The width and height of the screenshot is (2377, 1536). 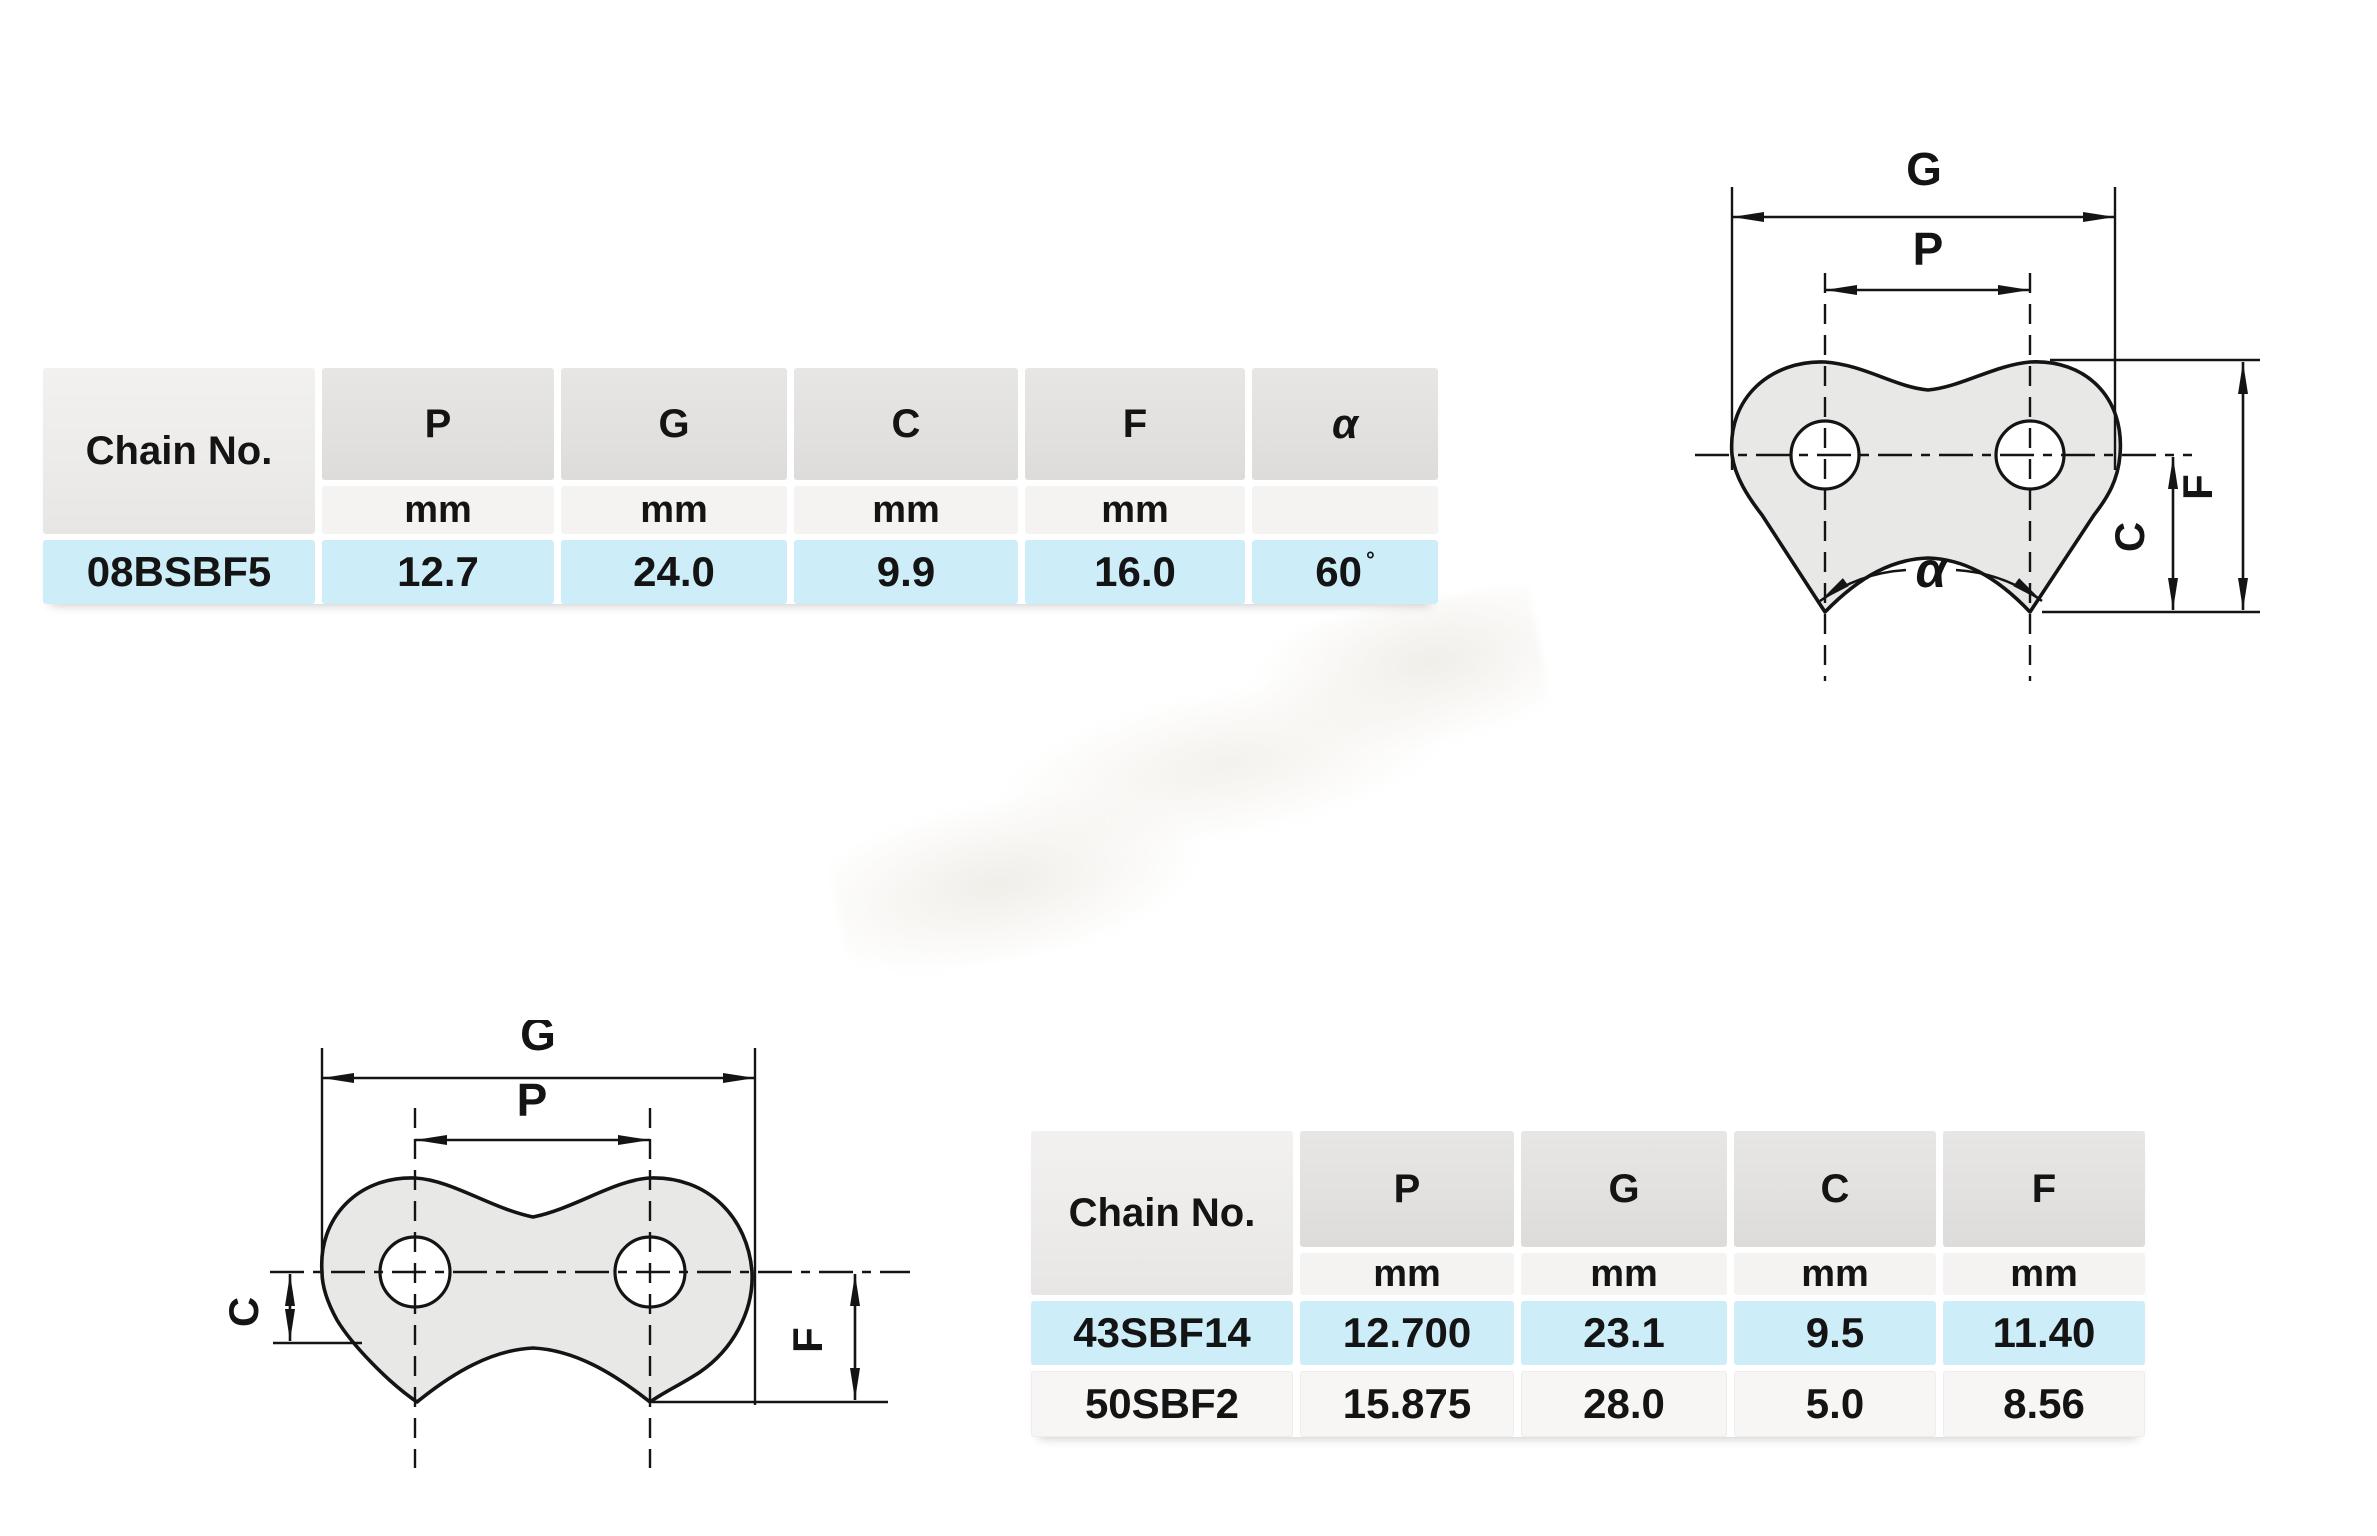 I want to click on table2-row2-c: 5.0, so click(x=1835, y=1404).